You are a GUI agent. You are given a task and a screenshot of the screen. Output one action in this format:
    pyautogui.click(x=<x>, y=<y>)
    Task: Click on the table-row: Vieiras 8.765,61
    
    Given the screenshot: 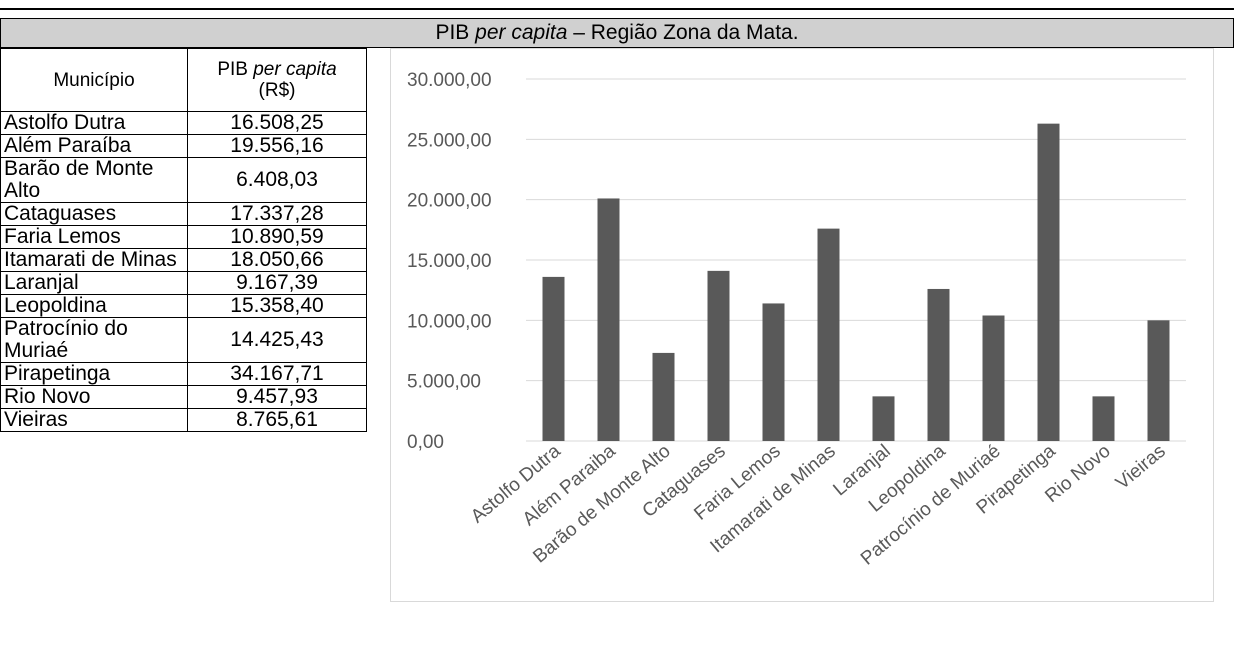 What is the action you would take?
    pyautogui.click(x=183, y=420)
    